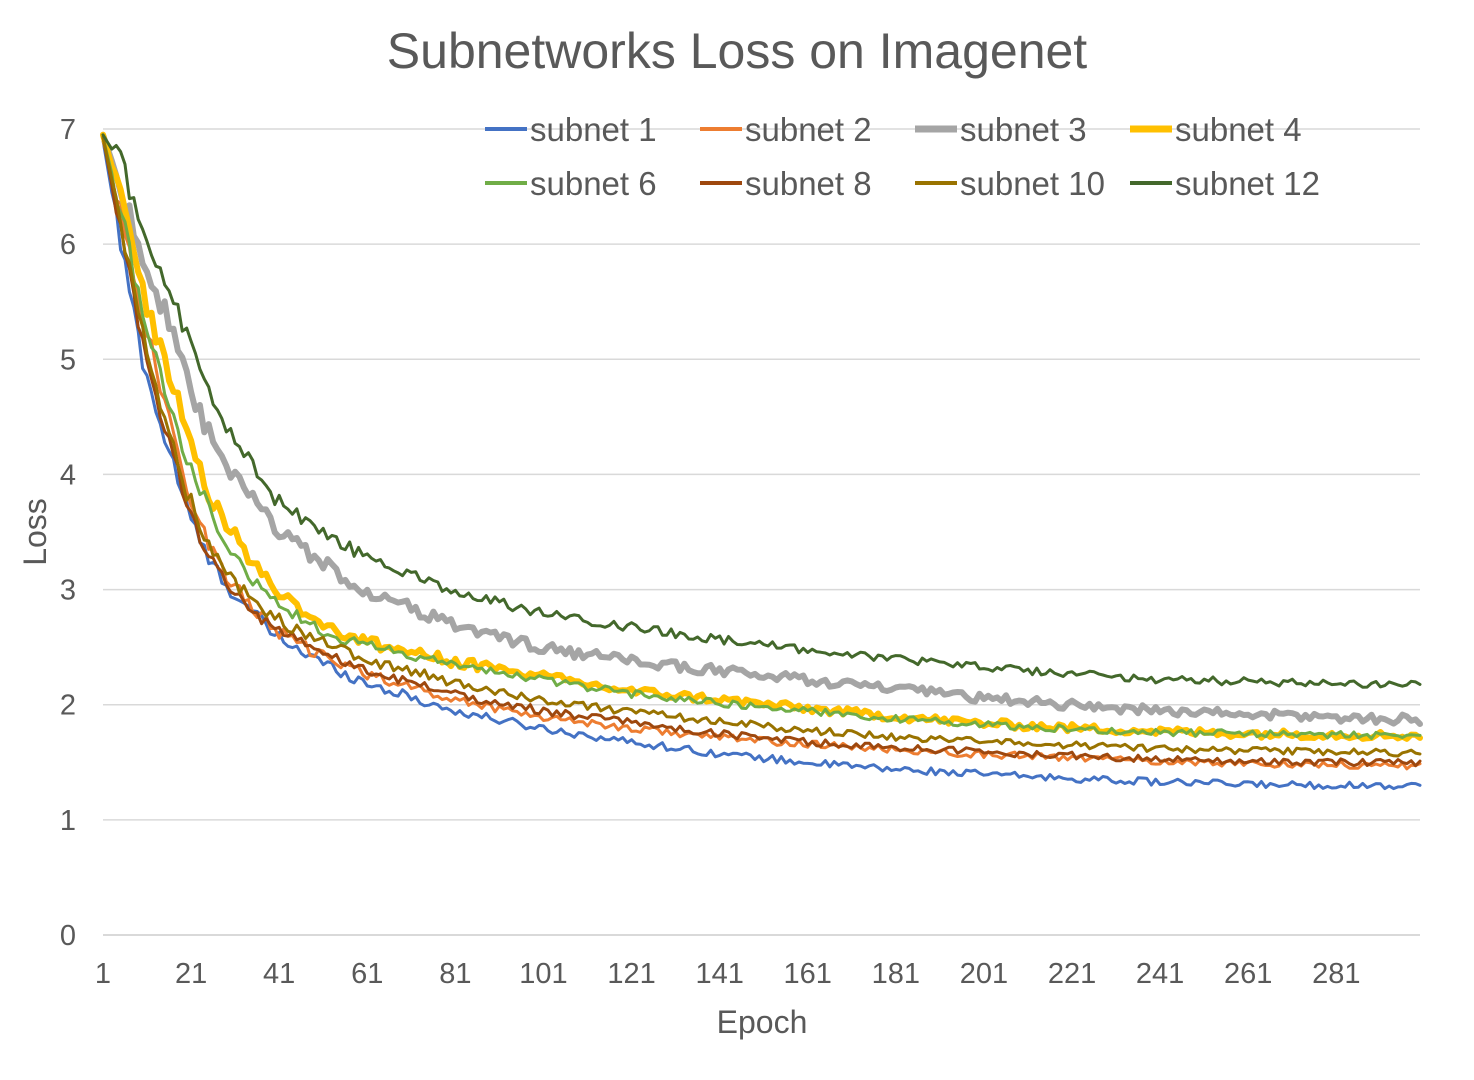  What do you see at coordinates (896, 974) in the screenshot?
I see `x-tick-label: 181` at bounding box center [896, 974].